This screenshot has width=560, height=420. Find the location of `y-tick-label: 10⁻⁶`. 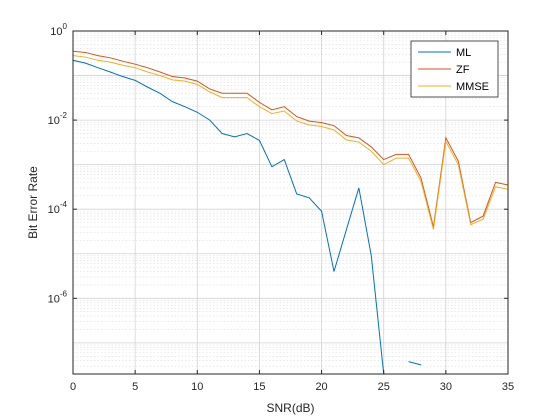

y-tick-label: 10⁻⁶ is located at coordinates (58, 297).